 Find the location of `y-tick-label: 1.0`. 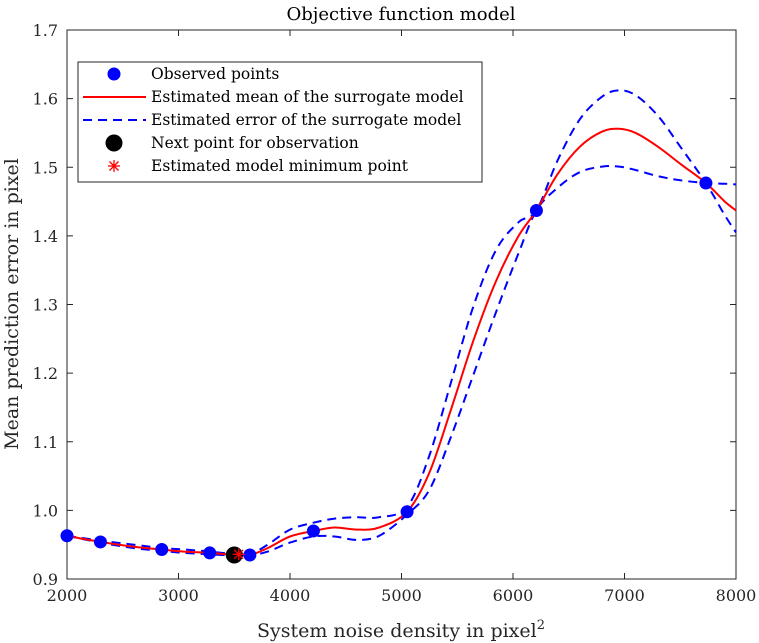

y-tick-label: 1.0 is located at coordinates (45, 510).